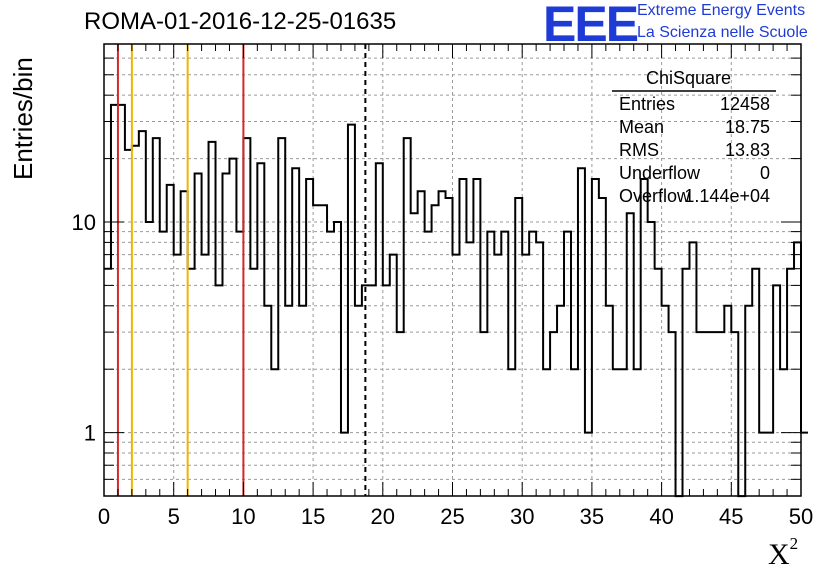  What do you see at coordinates (731, 516) in the screenshot?
I see `x-tick-label: 45` at bounding box center [731, 516].